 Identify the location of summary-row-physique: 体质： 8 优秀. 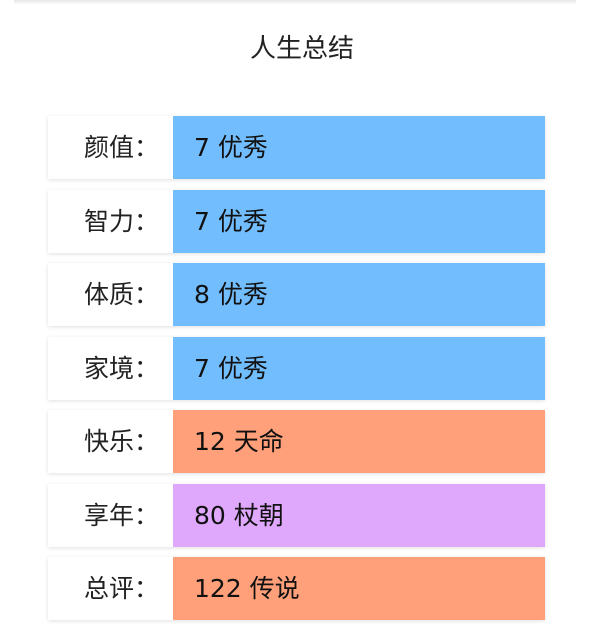
(296, 294).